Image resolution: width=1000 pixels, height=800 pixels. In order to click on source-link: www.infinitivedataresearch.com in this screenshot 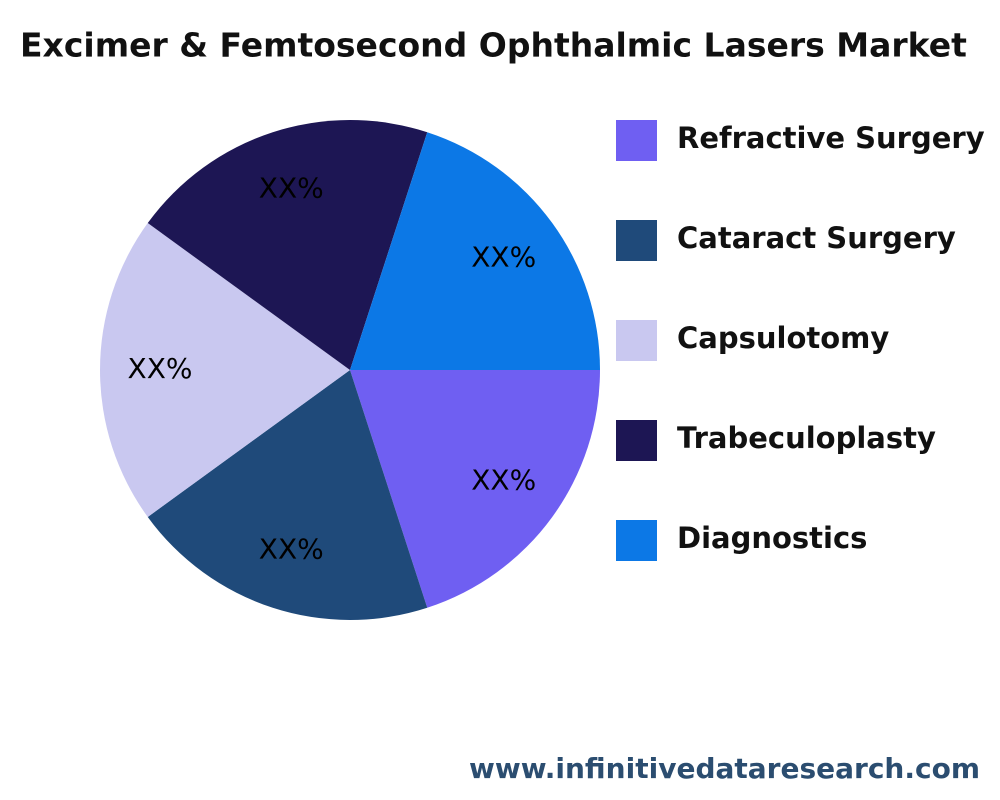, I will do `click(724, 768)`.